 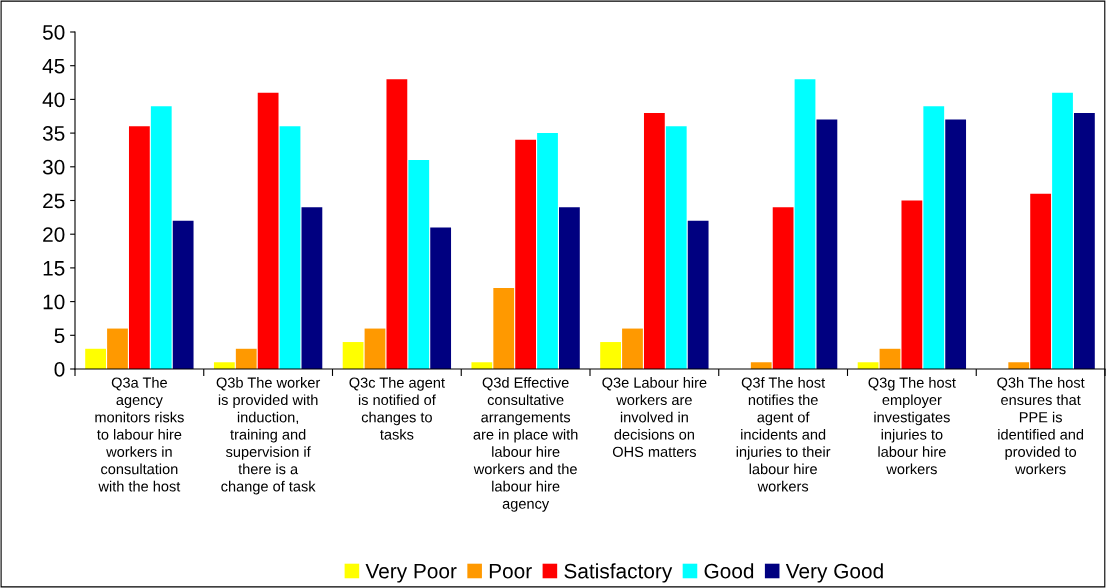 I want to click on x-tick-label: Q3c The agent is notified of changes to tasks, so click(x=397, y=408).